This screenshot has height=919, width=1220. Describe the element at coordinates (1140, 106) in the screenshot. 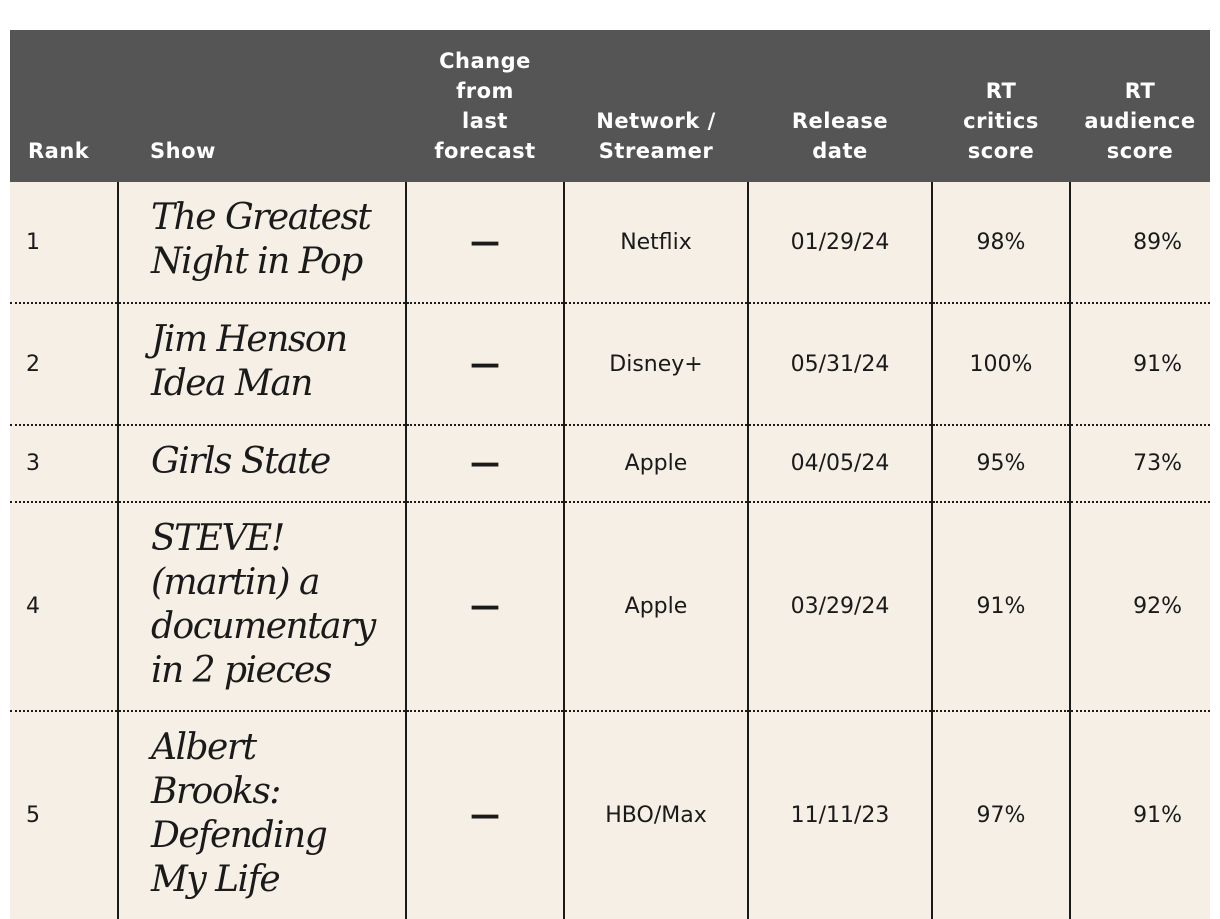

I see `column-header-audience-score: RT audience score` at that location.